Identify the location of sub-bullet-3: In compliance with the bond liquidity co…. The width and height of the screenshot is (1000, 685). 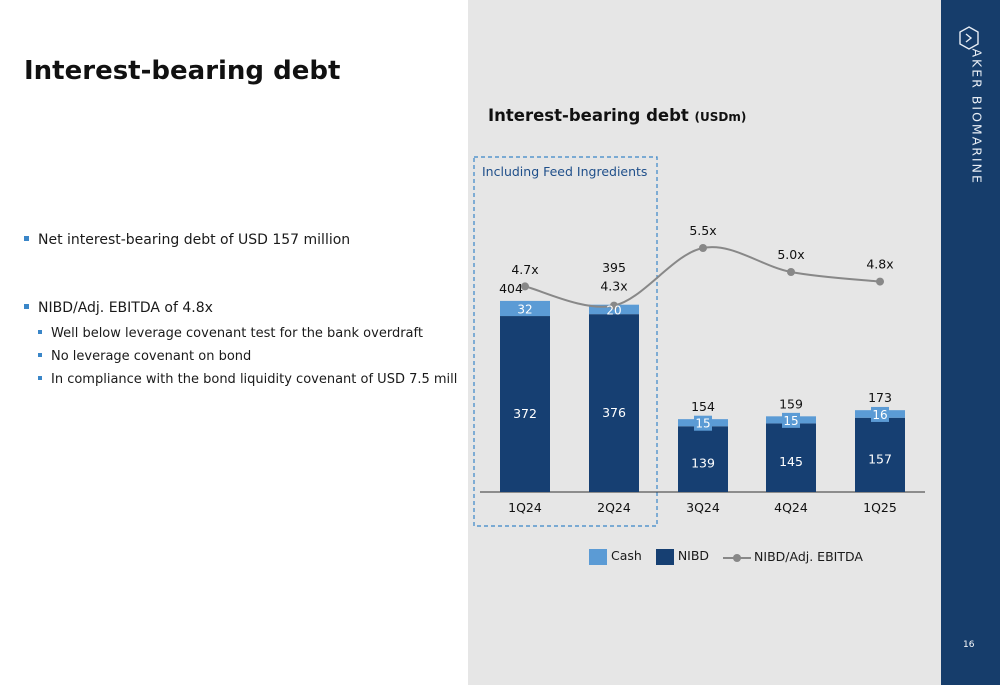
(247, 379).